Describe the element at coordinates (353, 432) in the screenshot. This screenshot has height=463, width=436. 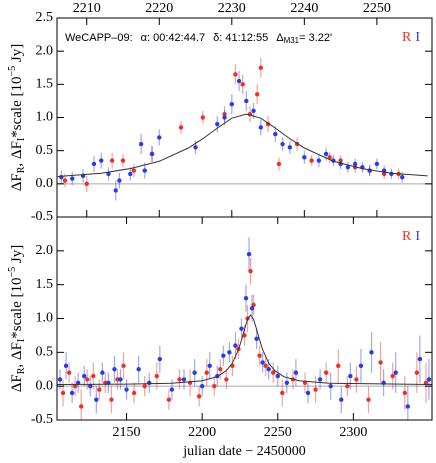
I see `x-tick-label: 2300` at that location.